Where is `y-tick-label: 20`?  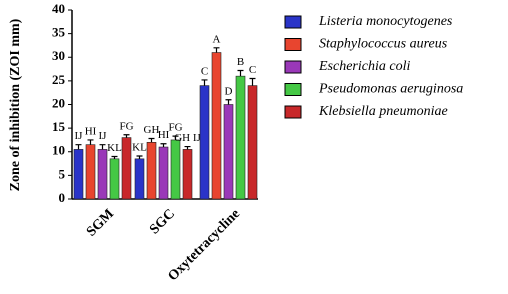 y-tick-label: 20 is located at coordinates (58, 102).